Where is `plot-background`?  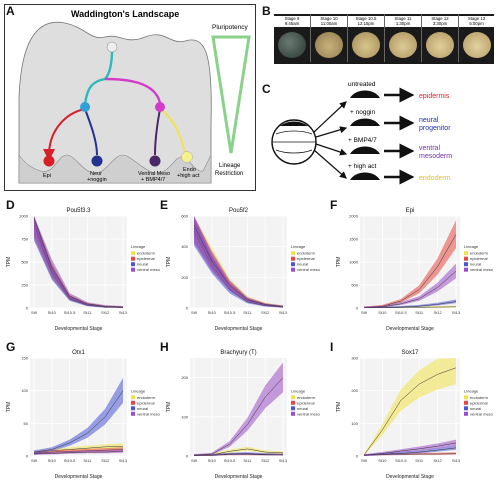
plot-background is located at coordinates (238, 407).